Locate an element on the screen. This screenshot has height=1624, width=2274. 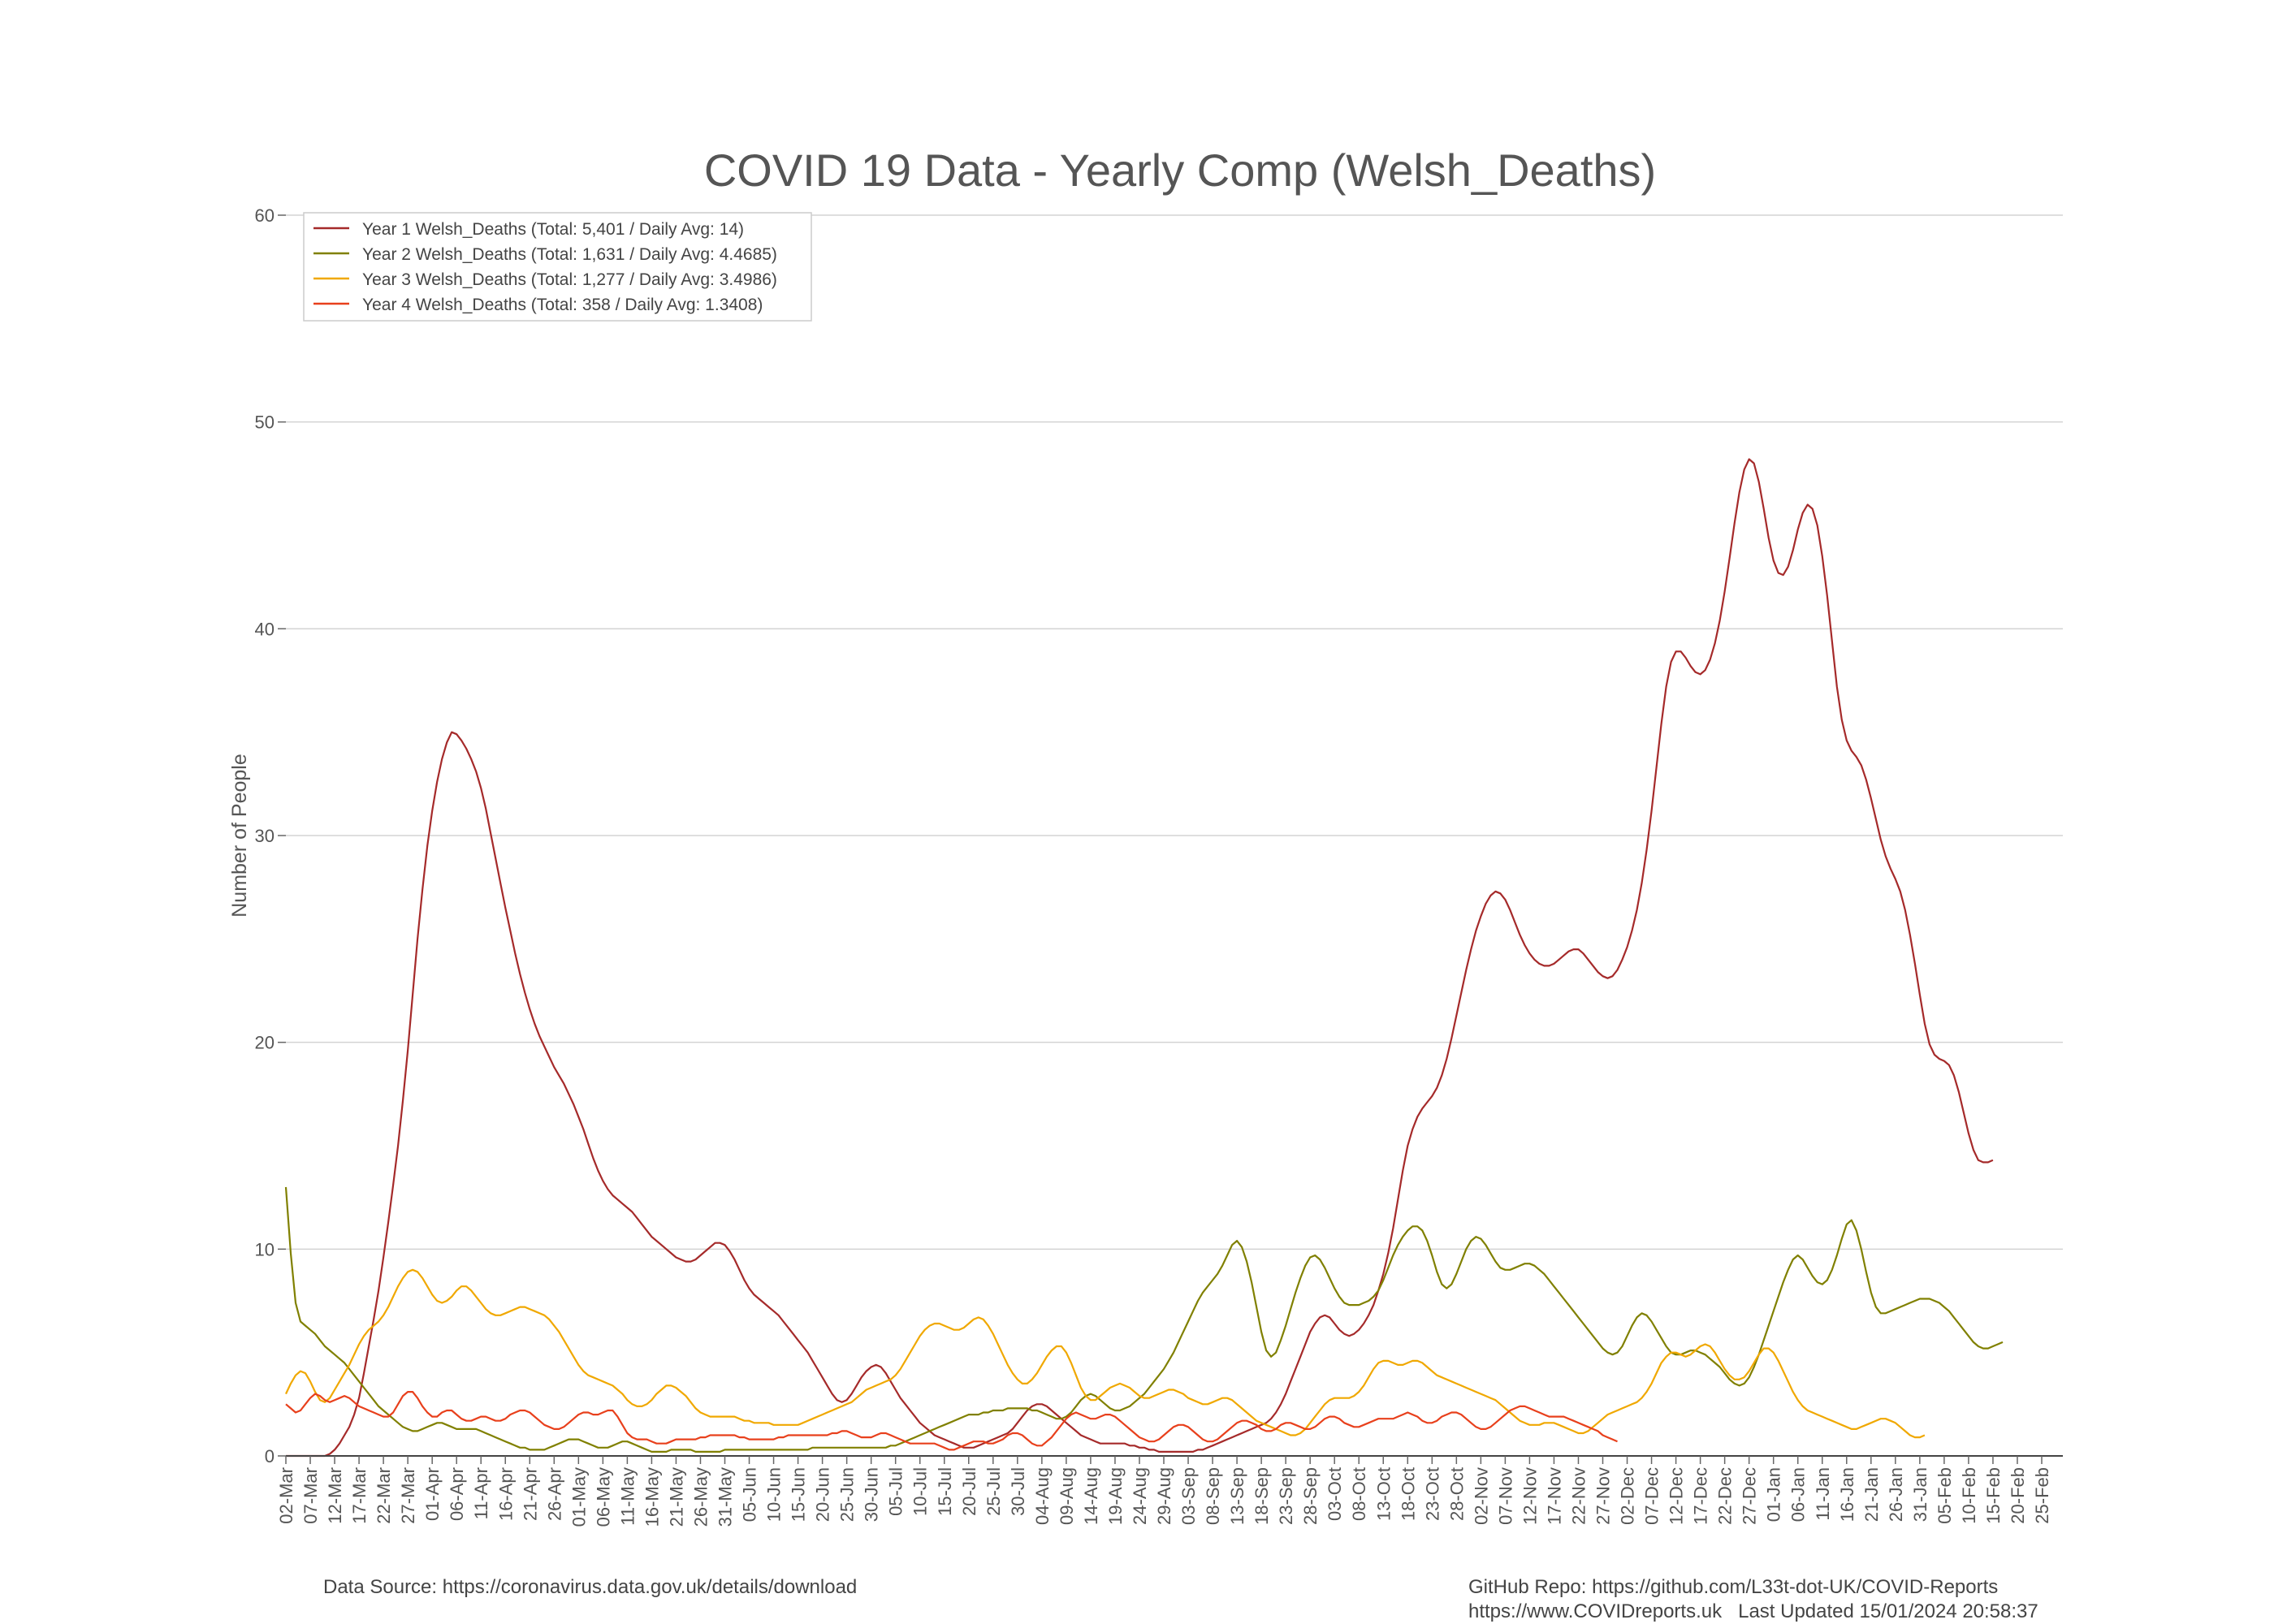
x-tick-label: 17-Dec is located at coordinates (1701, 1496).